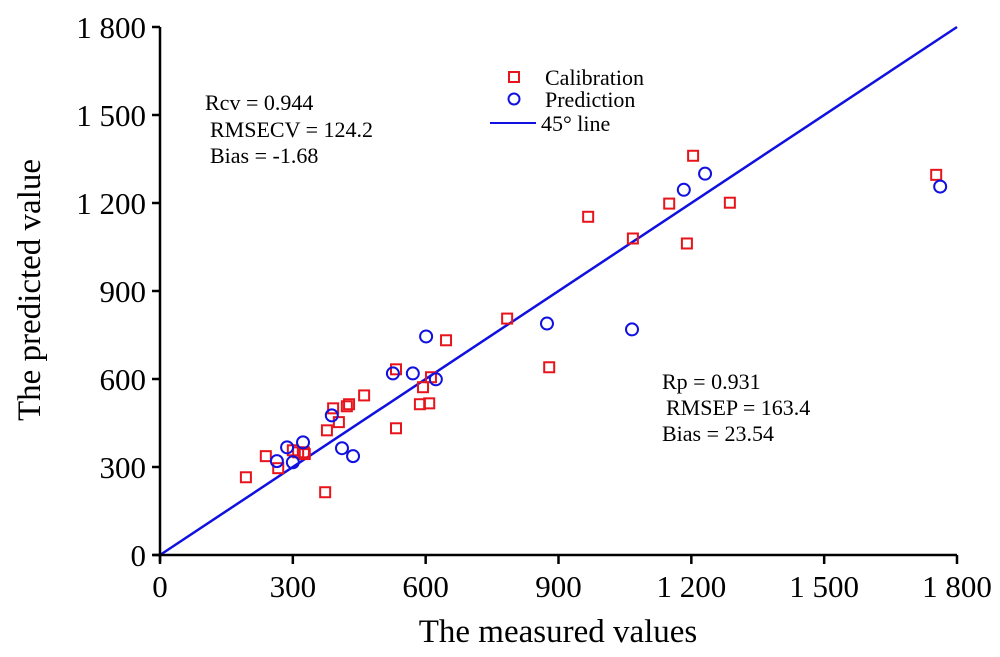 This screenshot has width=1000, height=657. Describe the element at coordinates (957, 586) in the screenshot. I see `x-tick-label: 1 800` at that location.